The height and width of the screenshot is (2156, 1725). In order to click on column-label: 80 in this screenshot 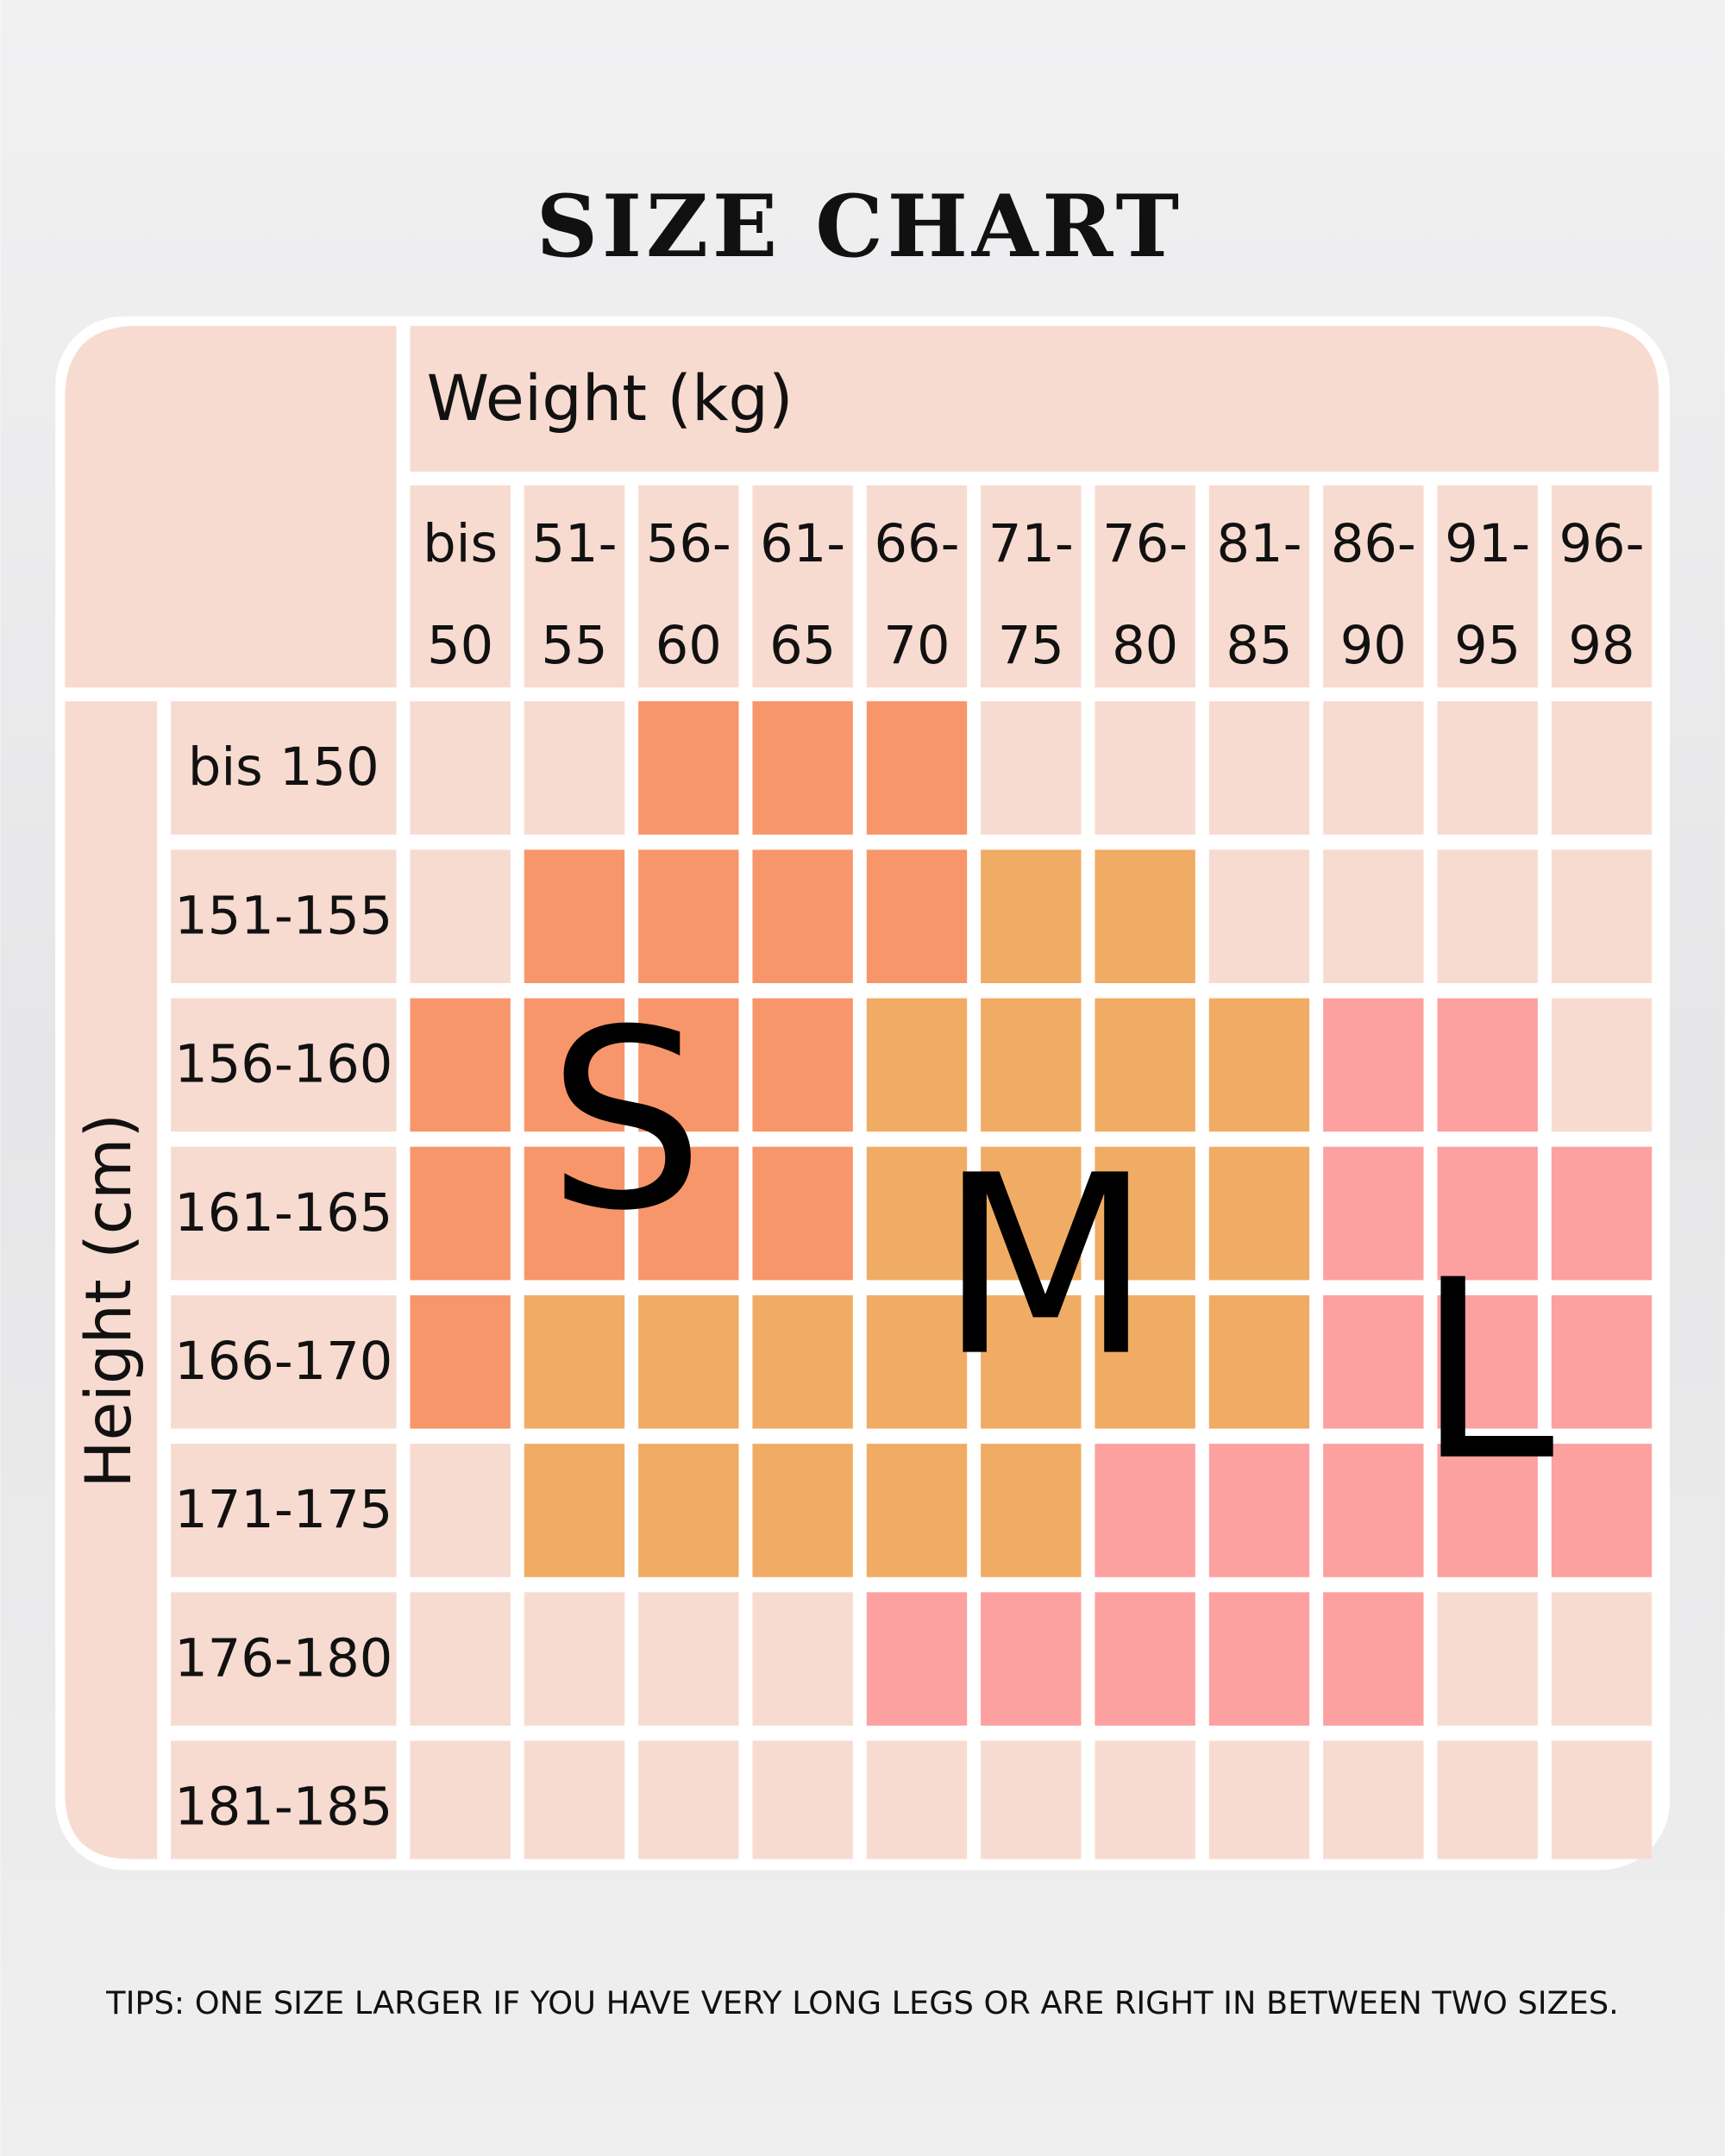, I will do `click(1145, 646)`.